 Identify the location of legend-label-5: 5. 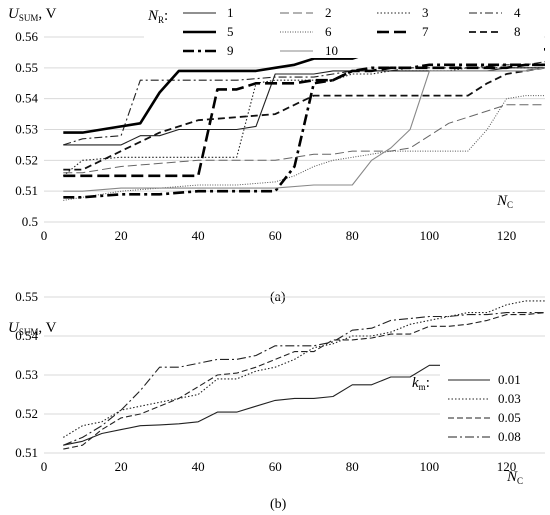
(230, 31).